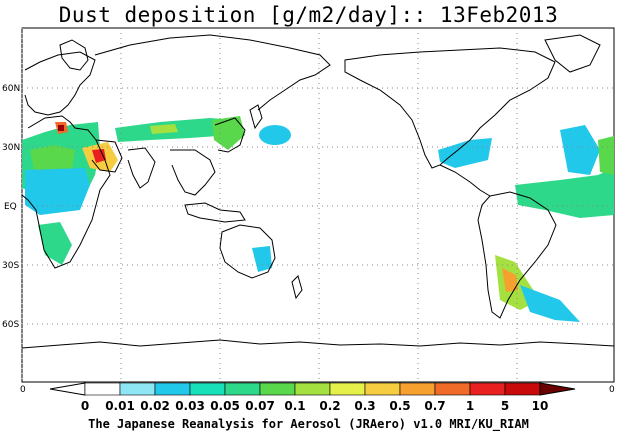 This screenshot has width=617, height=438. I want to click on colorbar-level-label: 1, so click(470, 406).